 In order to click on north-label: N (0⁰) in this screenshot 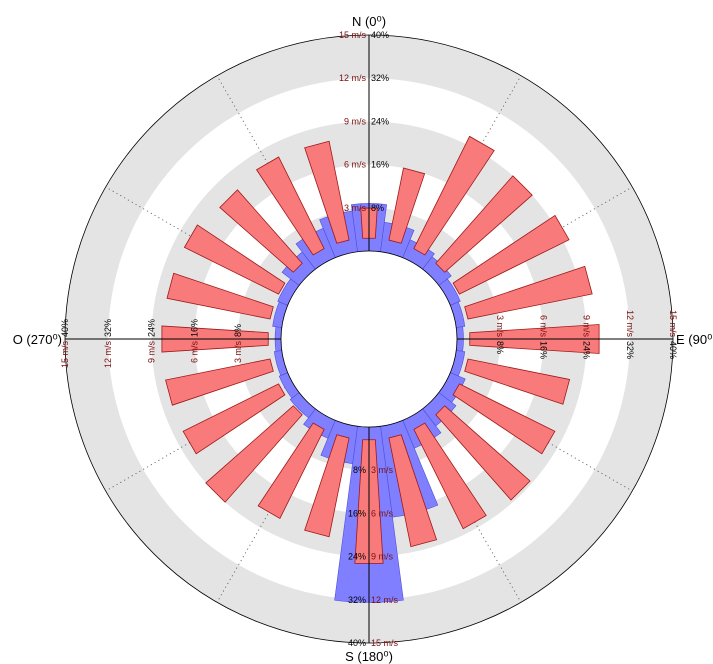, I will do `click(369, 21)`.